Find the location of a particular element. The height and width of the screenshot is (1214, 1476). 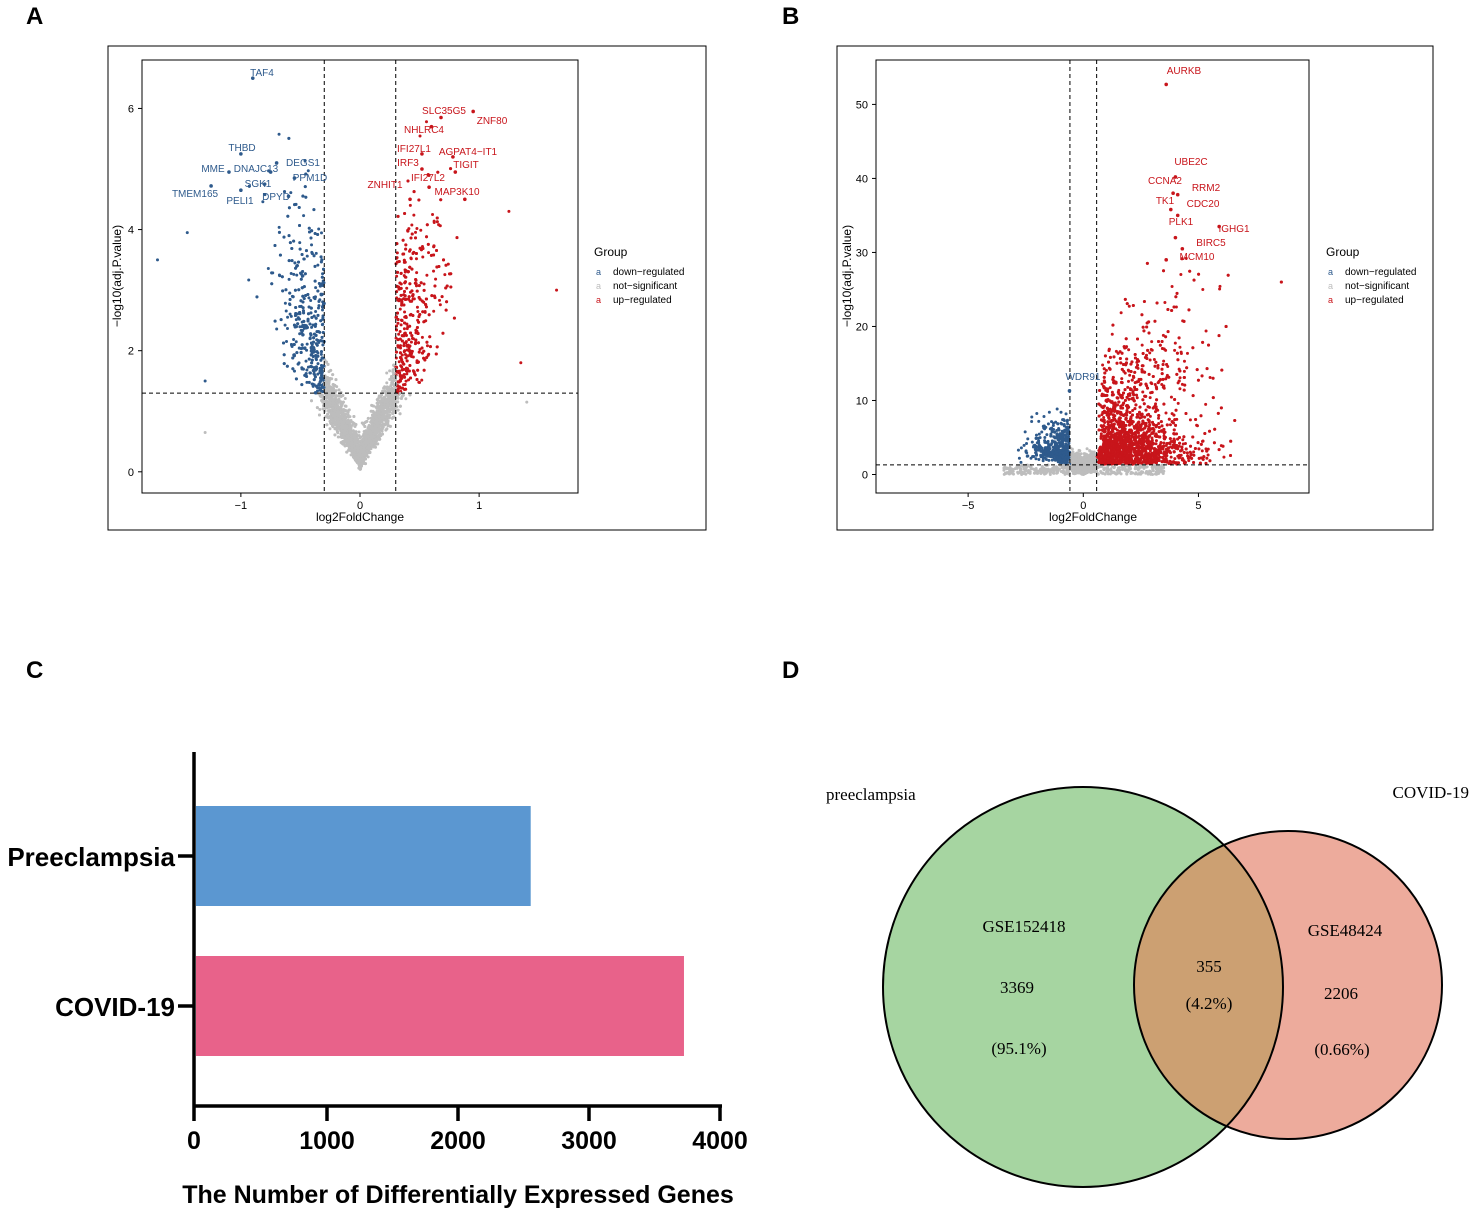

panel-a-gene-label: TAF4 is located at coordinates (262, 73).